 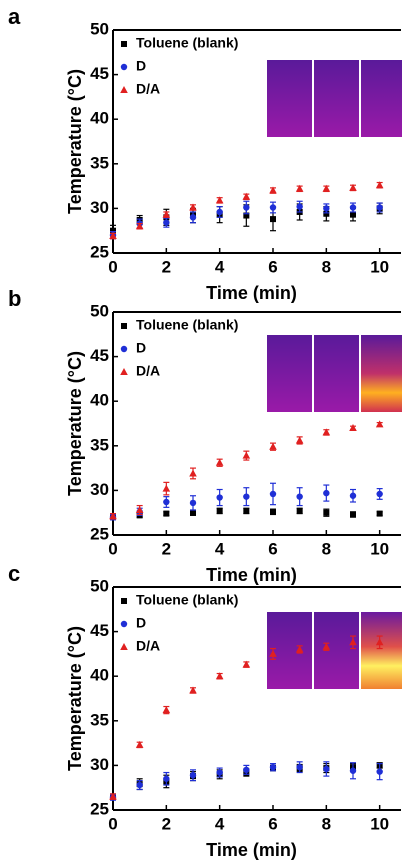 I want to click on y-tick-label: 35, so click(x=99, y=719).